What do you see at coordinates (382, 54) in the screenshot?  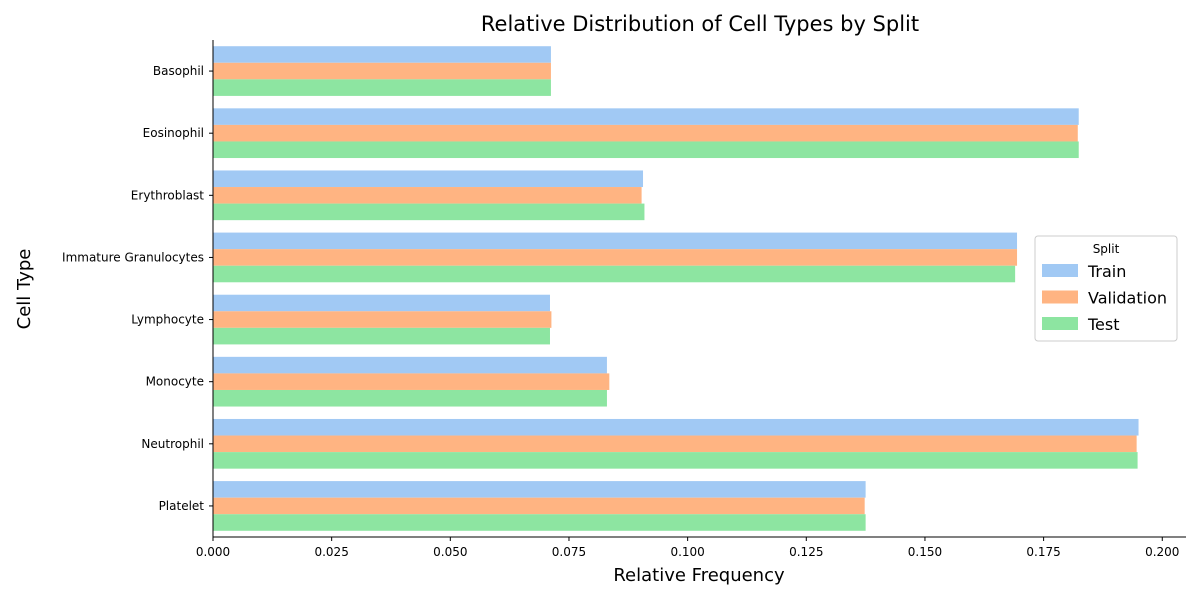 I see `bar-train-basophil` at bounding box center [382, 54].